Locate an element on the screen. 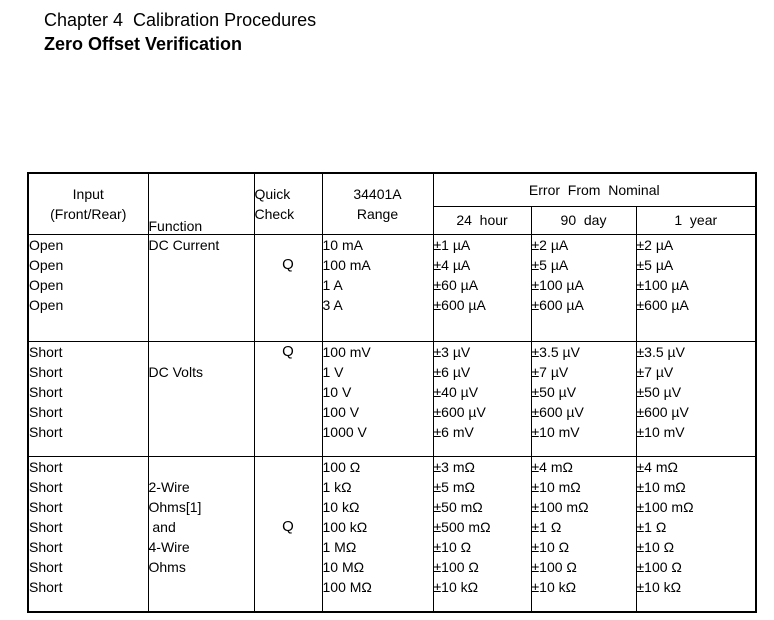 This screenshot has width=774, height=620. header-34401a-range: 34401A Range is located at coordinates (377, 203).